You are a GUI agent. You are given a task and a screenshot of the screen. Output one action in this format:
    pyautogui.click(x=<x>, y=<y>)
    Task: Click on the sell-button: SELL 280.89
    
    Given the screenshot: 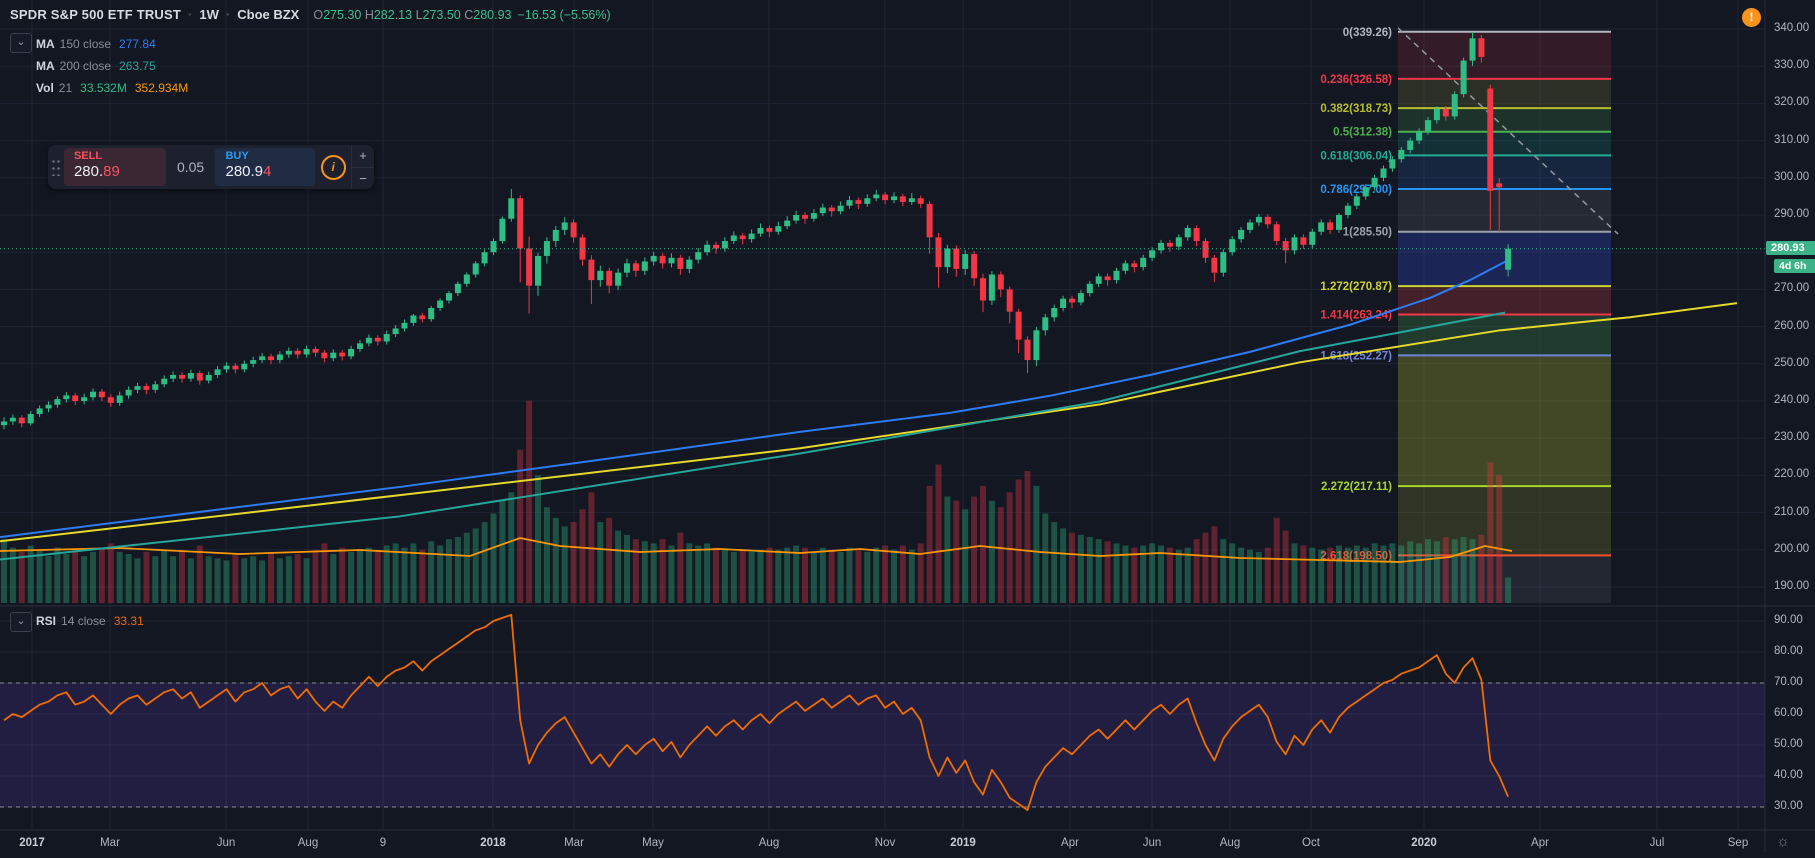 What is the action you would take?
    pyautogui.click(x=114, y=167)
    